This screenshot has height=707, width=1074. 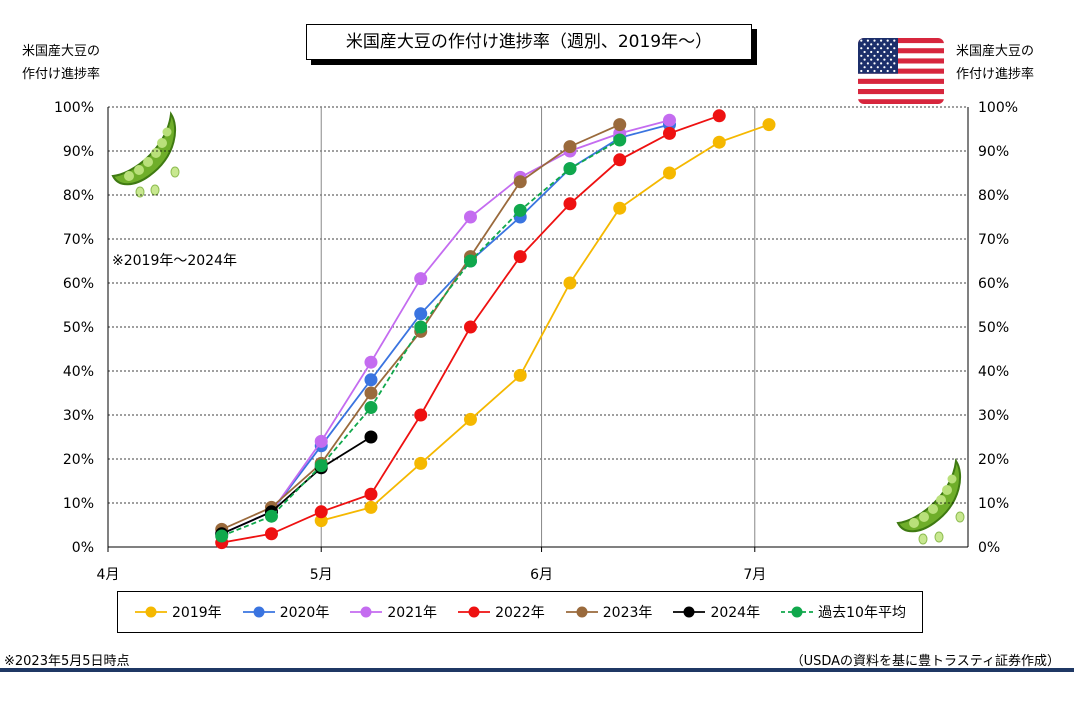 What do you see at coordinates (304, 613) in the screenshot?
I see `legend-label: 2020年` at bounding box center [304, 613].